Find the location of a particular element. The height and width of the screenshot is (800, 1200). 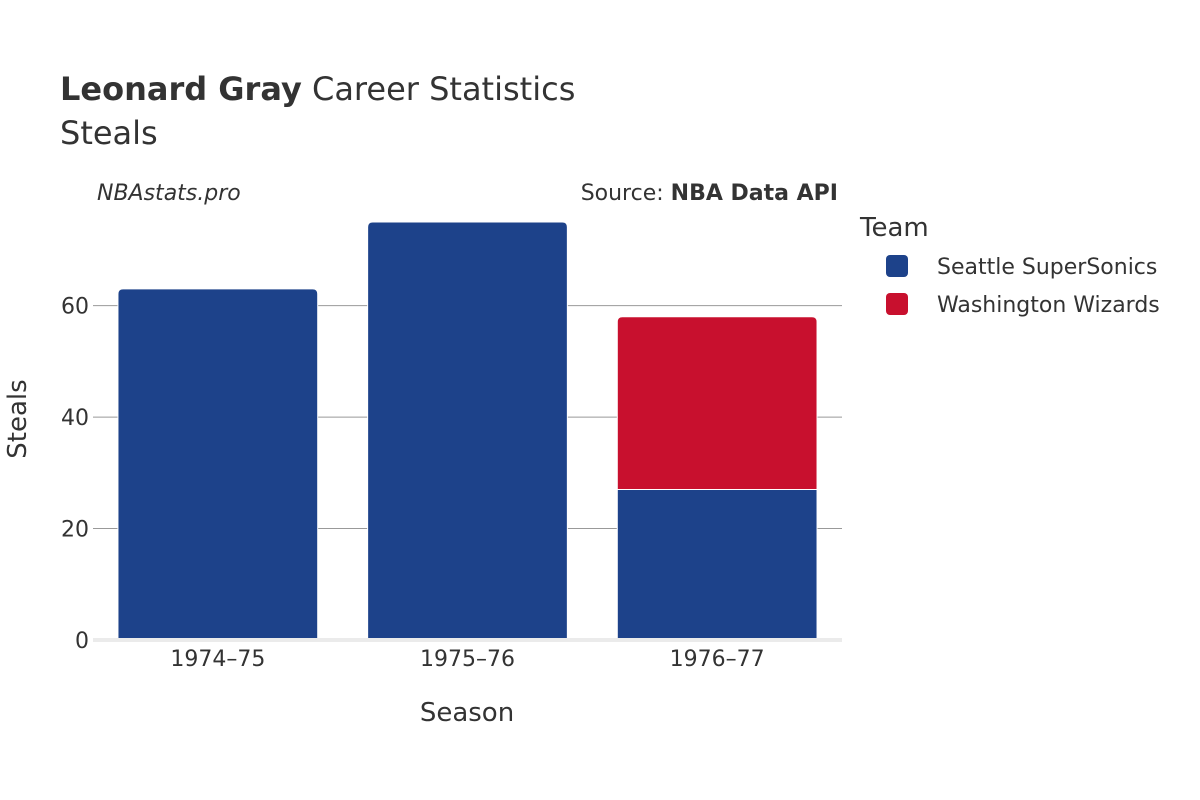

y-ticks-layer: 0 20 40 60 is located at coordinates (75, 474).